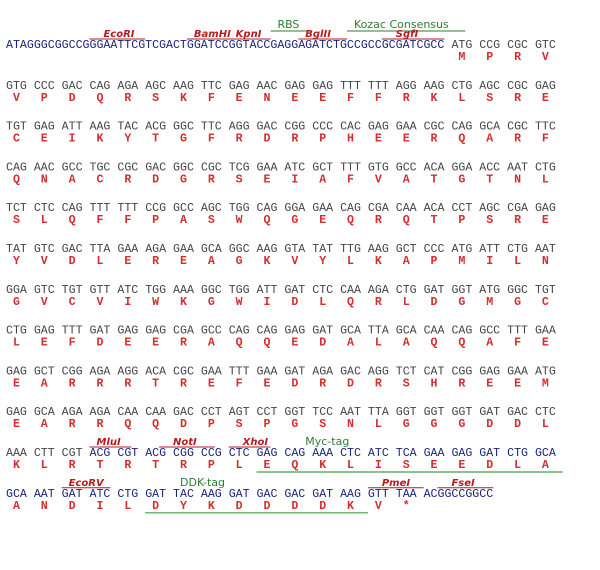 The image size is (600, 570). Describe the element at coordinates (118, 34) in the screenshot. I see `site-label: EcoRI` at that location.